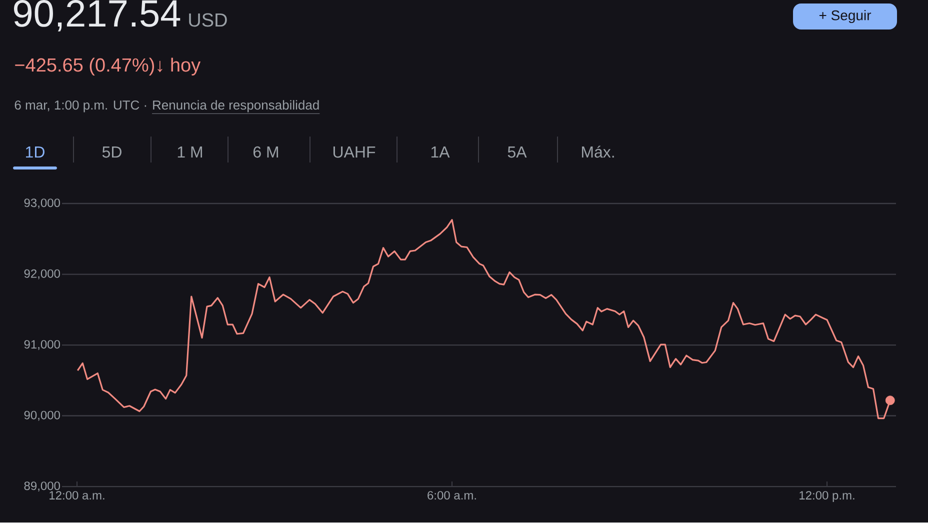  What do you see at coordinates (845, 17) in the screenshot?
I see `text: + Seguir` at bounding box center [845, 17].